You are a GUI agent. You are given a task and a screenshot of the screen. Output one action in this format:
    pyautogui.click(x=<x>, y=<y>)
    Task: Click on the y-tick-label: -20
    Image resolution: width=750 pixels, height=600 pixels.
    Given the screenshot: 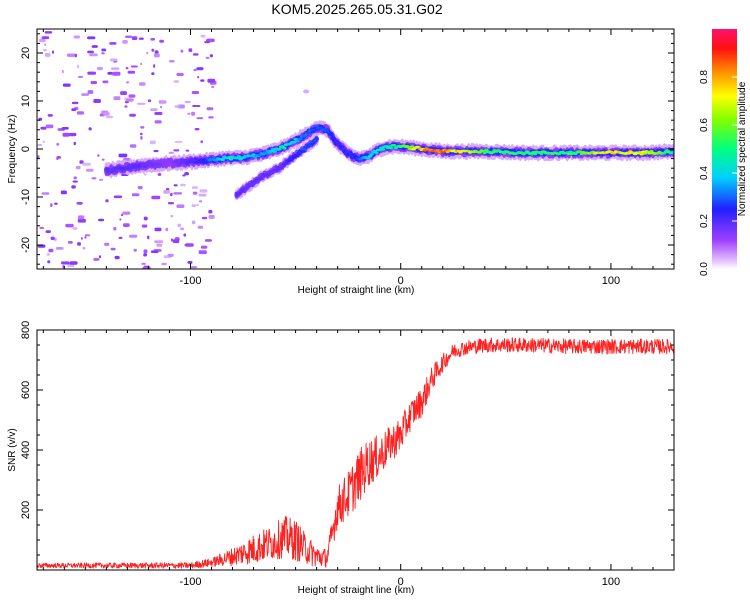 What is the action you would take?
    pyautogui.click(x=26, y=245)
    